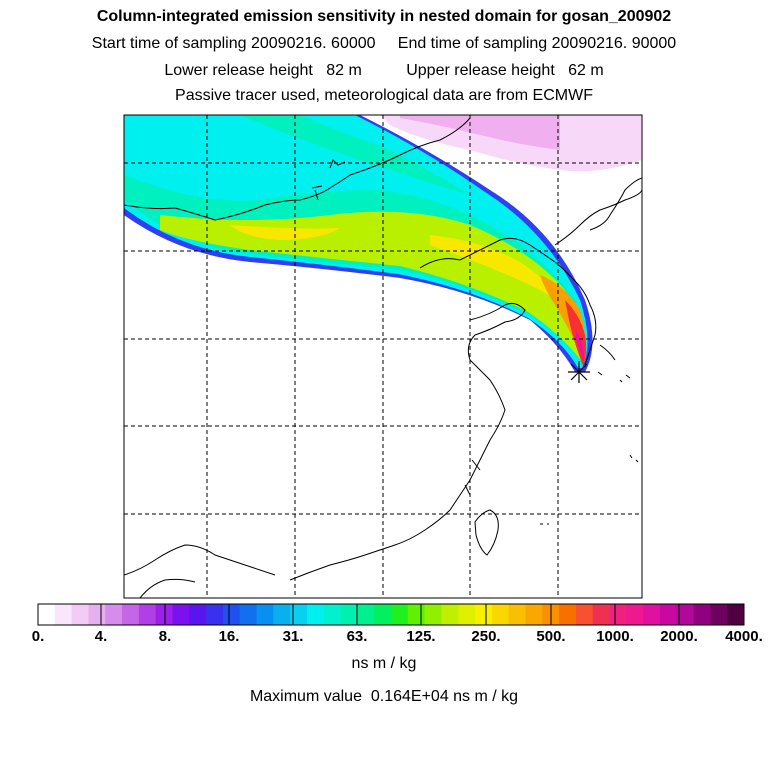  I want to click on colorbar-tick-label: 1000., so click(615, 636).